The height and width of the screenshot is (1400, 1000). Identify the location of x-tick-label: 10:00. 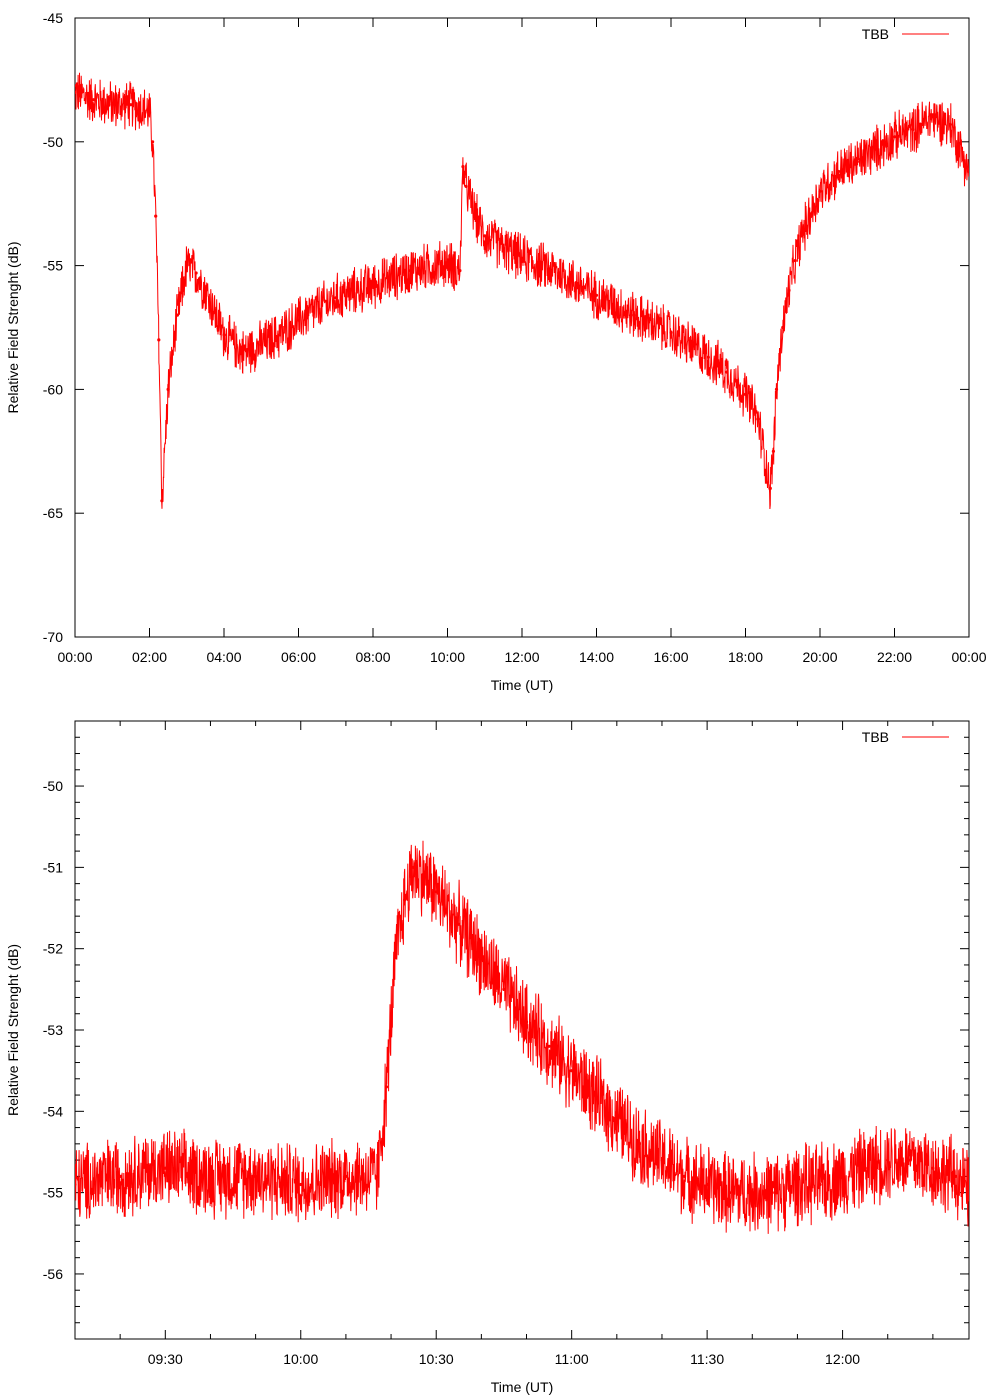
(300, 1359).